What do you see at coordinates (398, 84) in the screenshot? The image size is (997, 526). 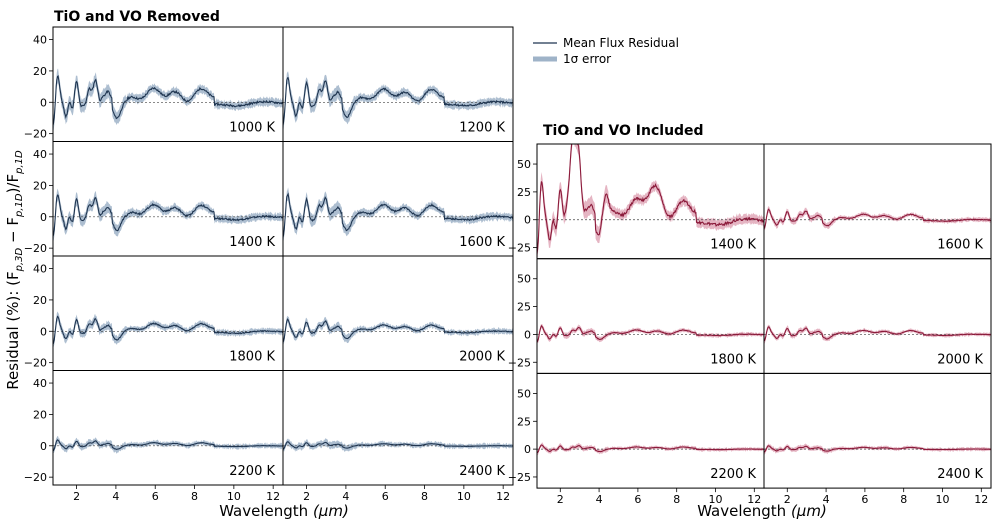 I see `panel-1200k: 1200 K` at bounding box center [398, 84].